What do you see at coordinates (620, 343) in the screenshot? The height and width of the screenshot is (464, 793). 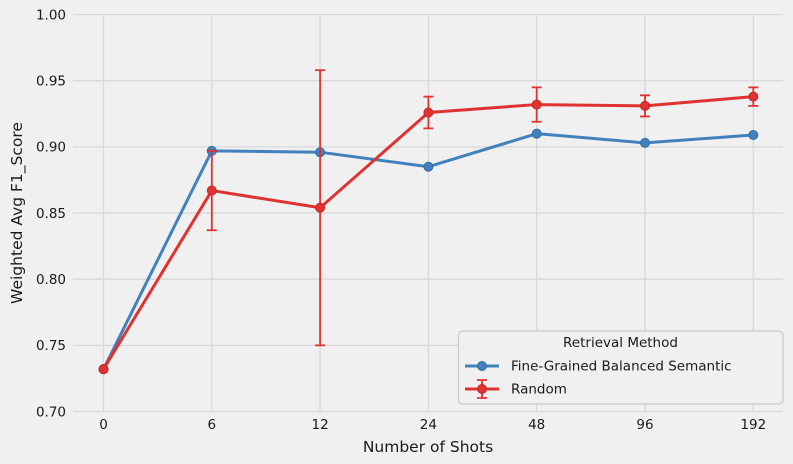 I see `legend-title: Retrieval Method` at bounding box center [620, 343].